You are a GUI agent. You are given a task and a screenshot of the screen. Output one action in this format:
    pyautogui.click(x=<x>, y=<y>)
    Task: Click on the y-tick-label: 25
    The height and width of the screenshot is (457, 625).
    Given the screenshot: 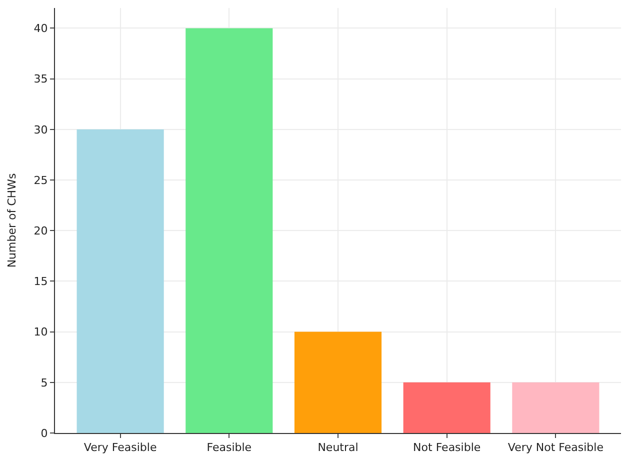 What is the action you would take?
    pyautogui.click(x=41, y=180)
    